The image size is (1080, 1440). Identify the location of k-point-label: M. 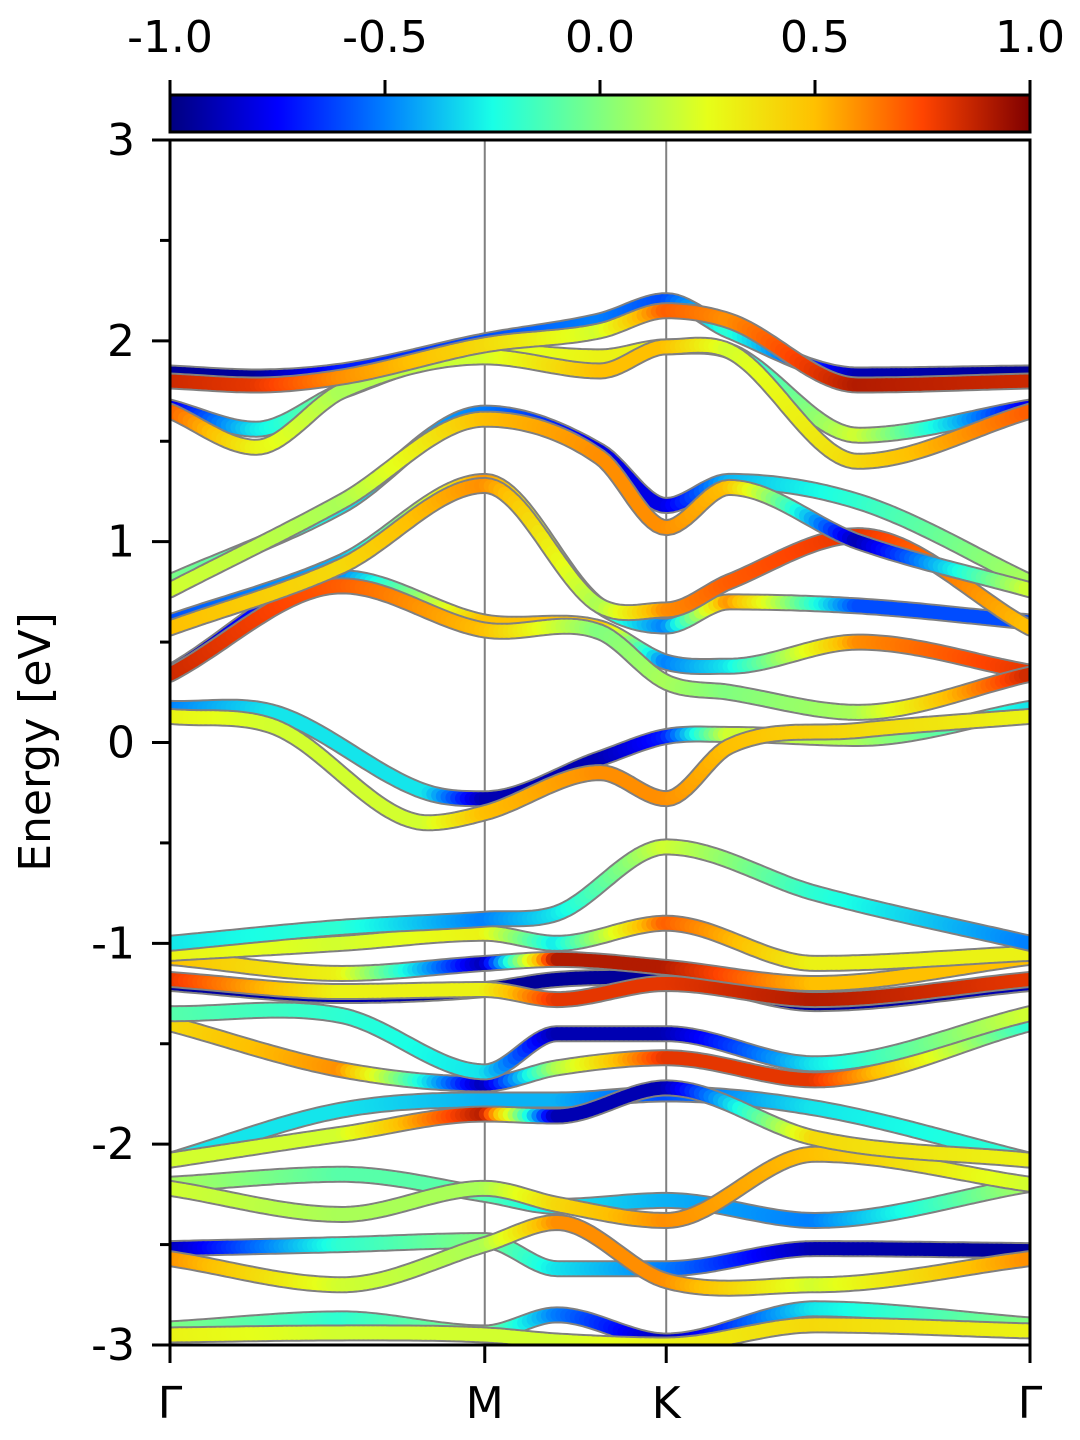
(485, 1403).